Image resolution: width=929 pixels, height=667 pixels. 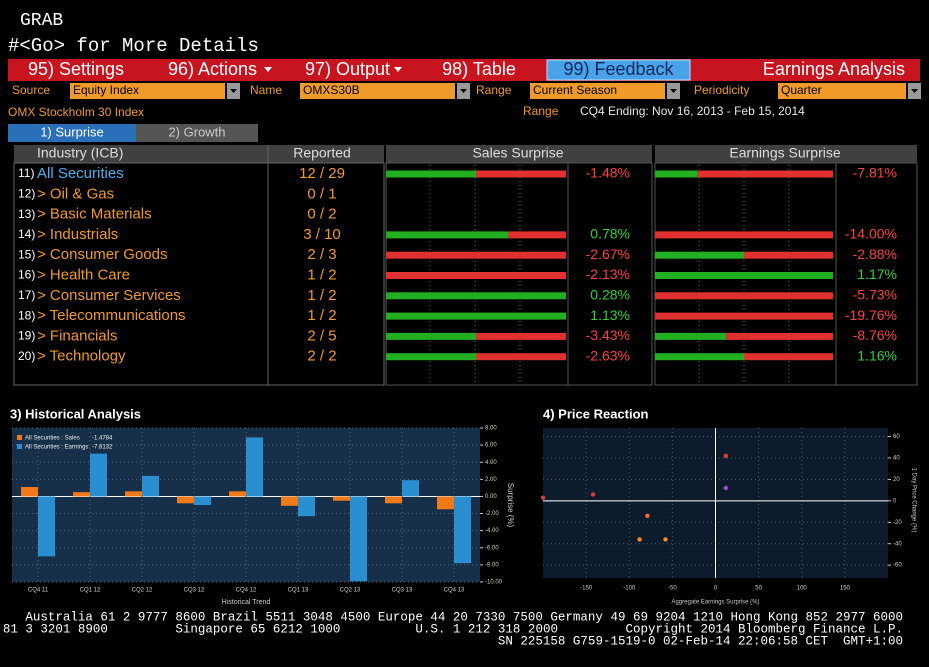 What do you see at coordinates (610, 234) in the screenshot?
I see `sales-surprise: 0.78%` at bounding box center [610, 234].